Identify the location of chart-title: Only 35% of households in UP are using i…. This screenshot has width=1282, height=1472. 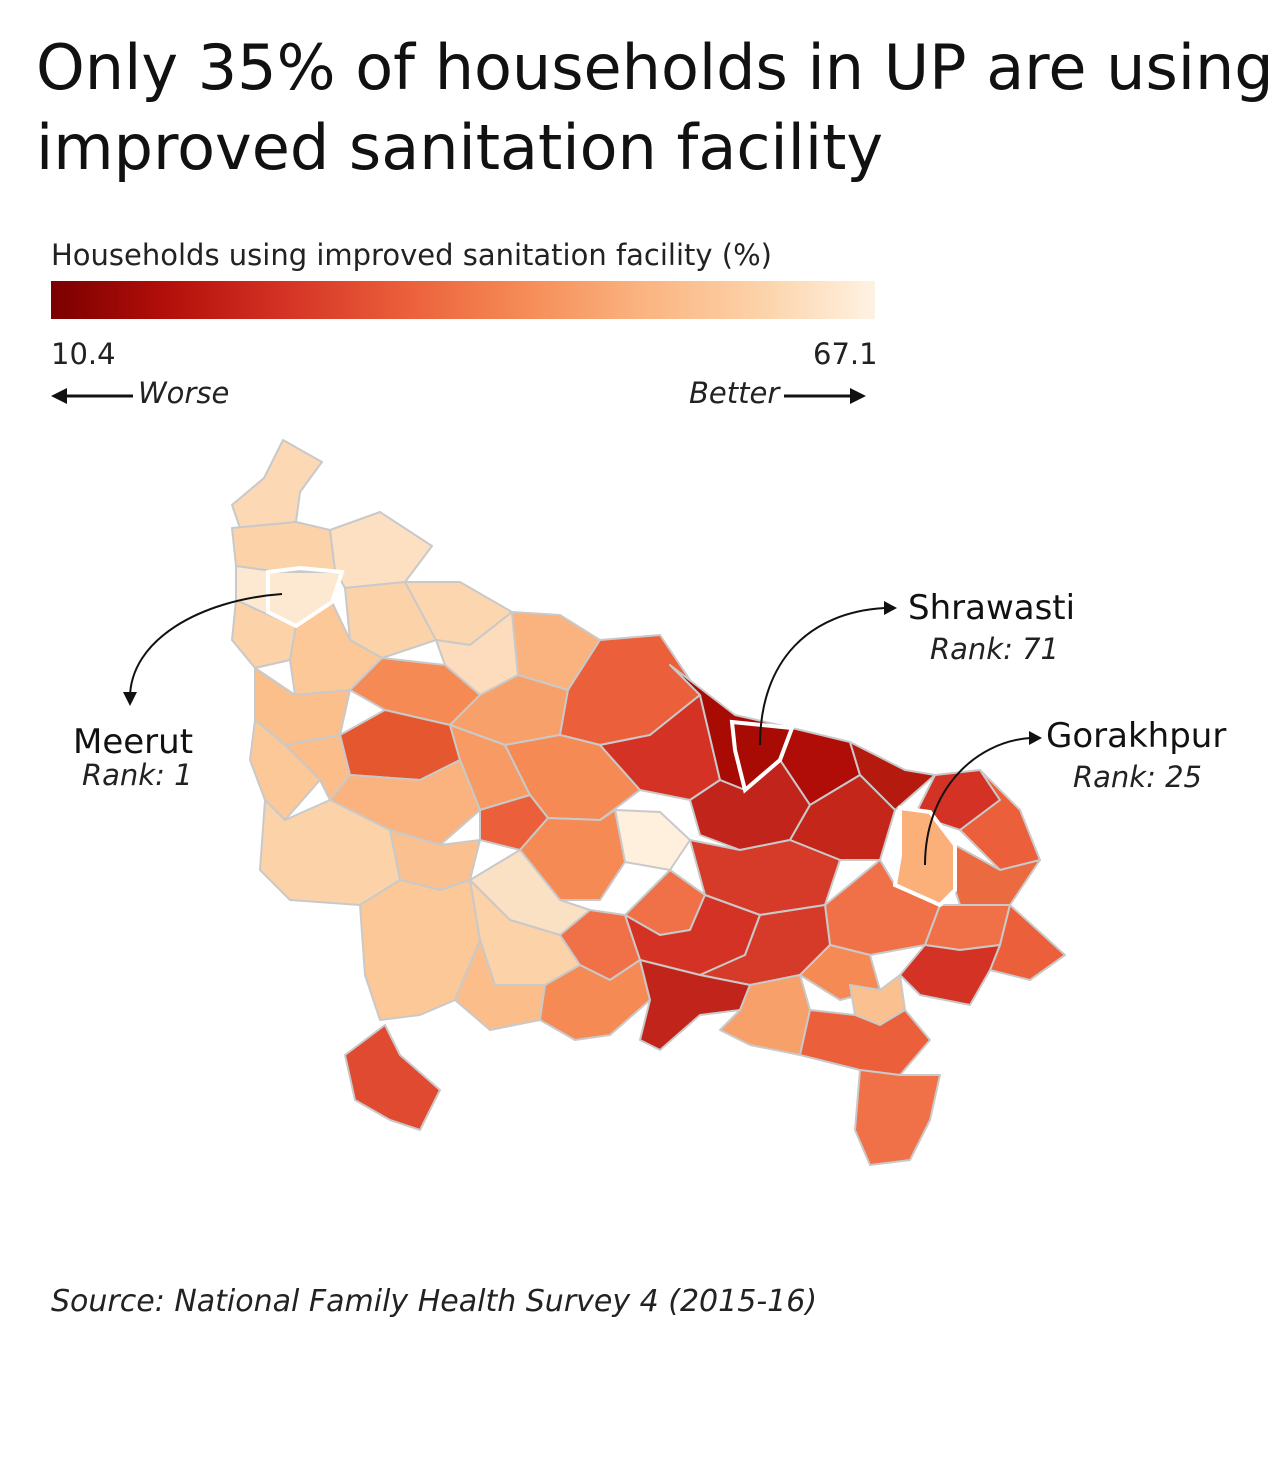
(655, 107).